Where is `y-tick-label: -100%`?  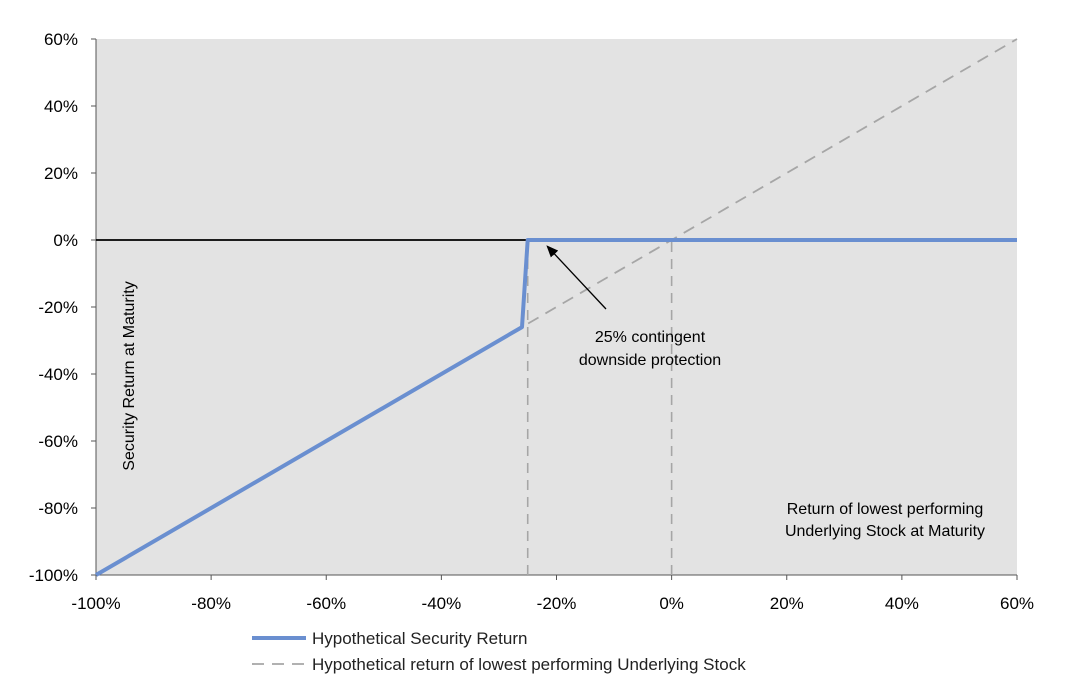
y-tick-label: -100% is located at coordinates (53, 575).